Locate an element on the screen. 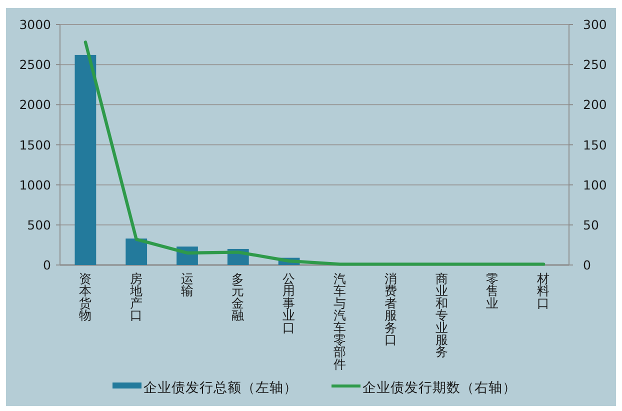  y2-tick-label: 100 is located at coordinates (595, 184).